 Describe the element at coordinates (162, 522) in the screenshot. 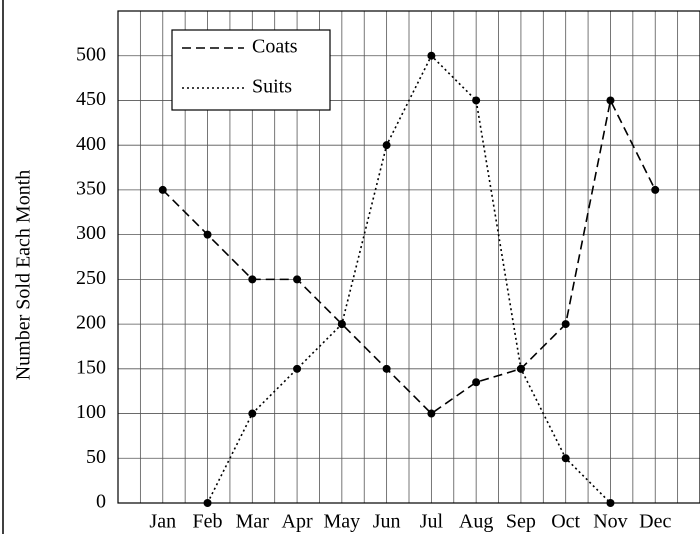

I see `x-tick-label: Jan` at that location.